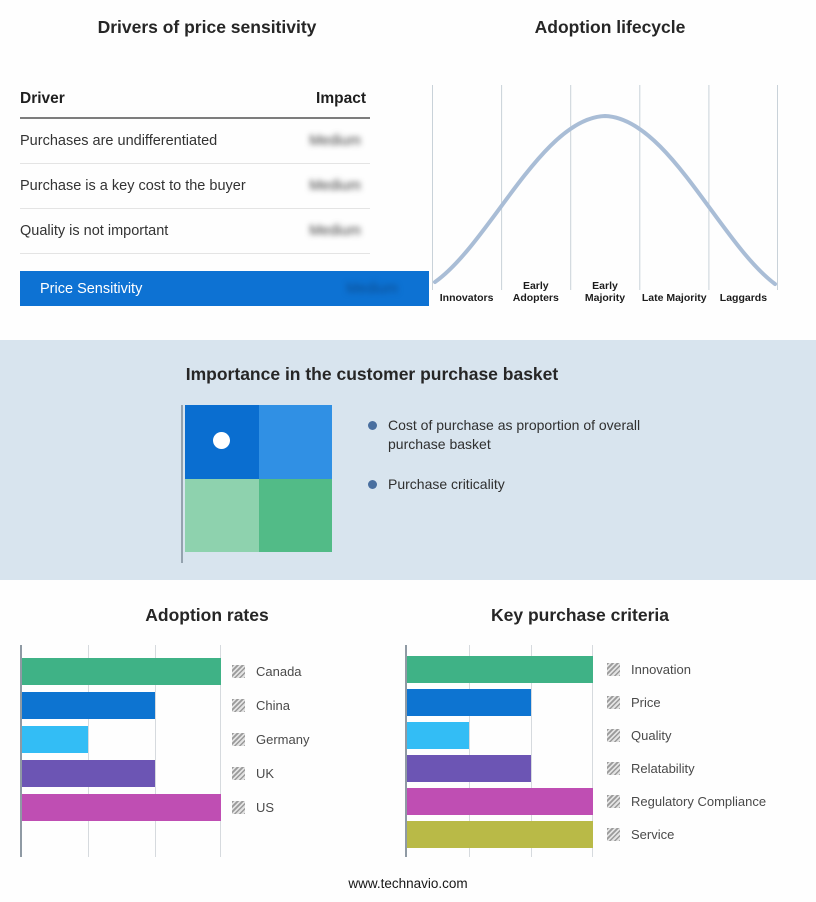  Describe the element at coordinates (610, 27) in the screenshot. I see `lifecycle-title: Adoption lifecycle` at that location.